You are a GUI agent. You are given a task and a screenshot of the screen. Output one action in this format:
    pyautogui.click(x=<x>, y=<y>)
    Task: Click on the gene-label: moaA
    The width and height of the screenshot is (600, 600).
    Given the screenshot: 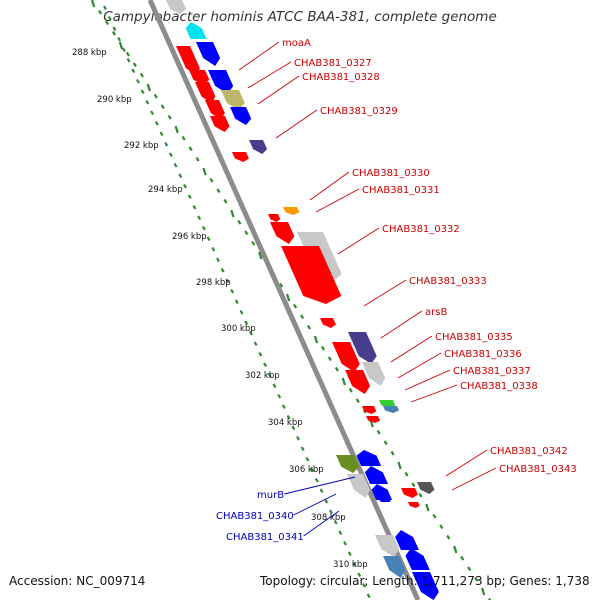 What is the action you would take?
    pyautogui.click(x=296, y=43)
    